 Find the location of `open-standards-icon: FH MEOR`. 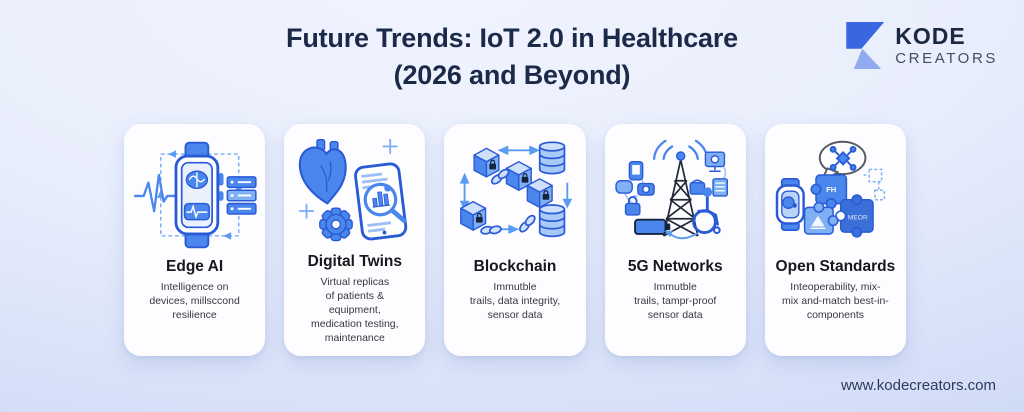

open-standards-icon: FH MEOR is located at coordinates (835, 195).